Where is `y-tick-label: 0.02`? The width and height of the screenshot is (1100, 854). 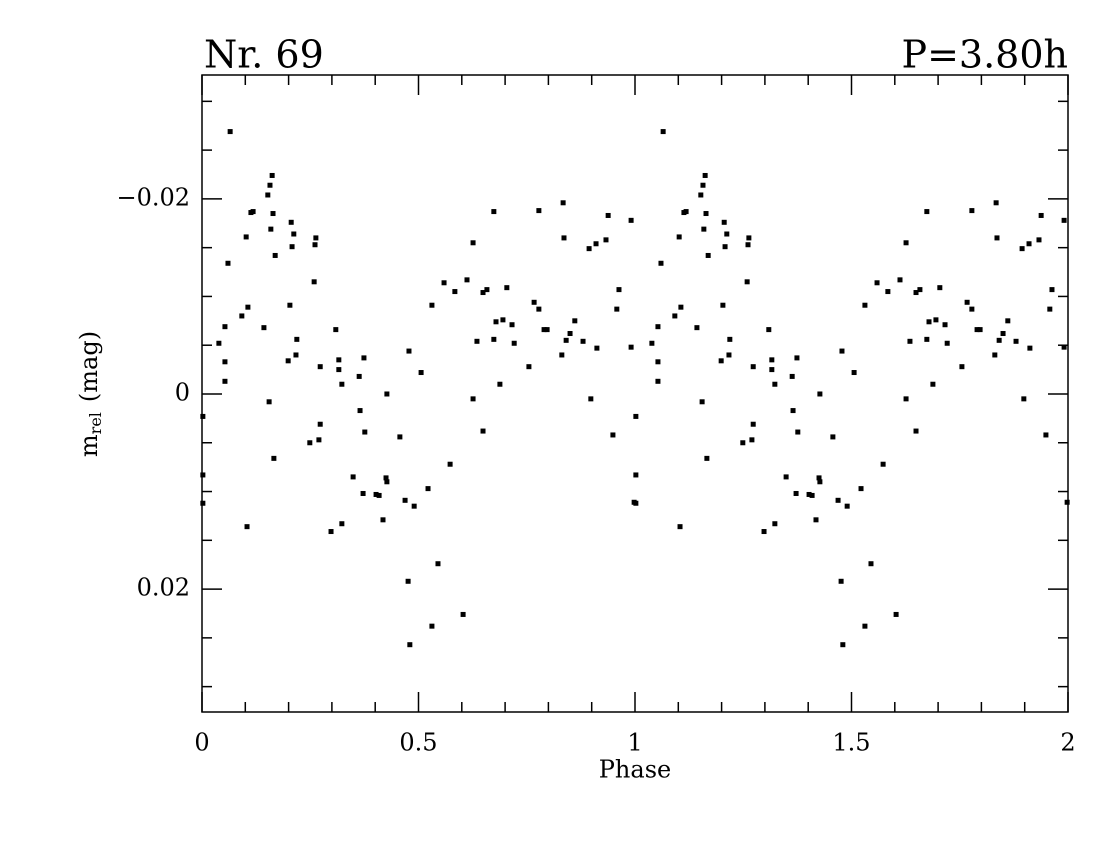
y-tick-label: 0.02 is located at coordinates (163, 588).